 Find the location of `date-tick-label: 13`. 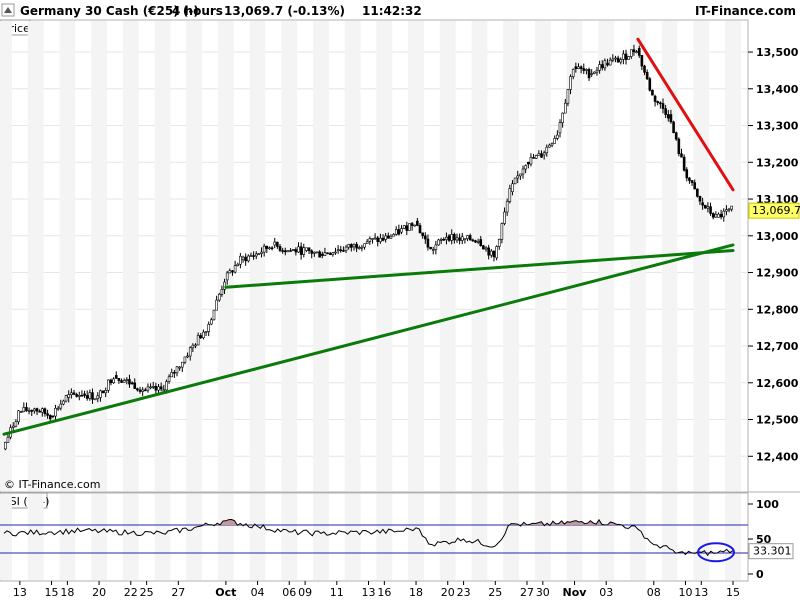

date-tick-label: 13 is located at coordinates (20, 592).